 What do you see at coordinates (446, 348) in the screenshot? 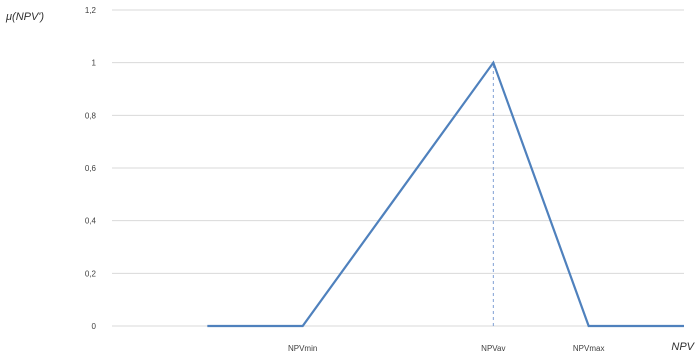
I see `x-axis-labels: NPVmin NPVav NPVmax` at bounding box center [446, 348].